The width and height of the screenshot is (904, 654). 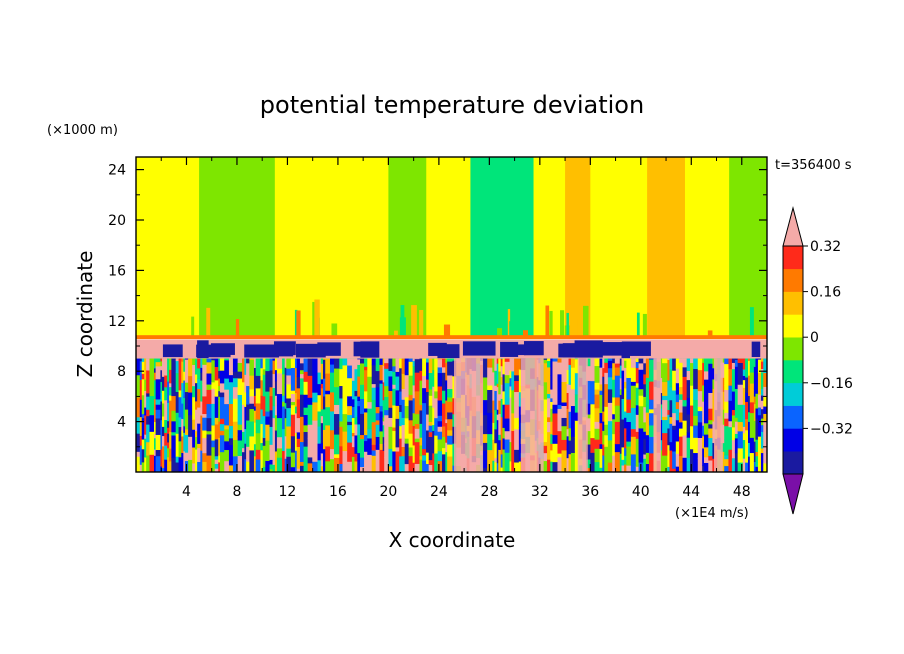 I want to click on y-tick-label: 8, so click(x=121, y=372).